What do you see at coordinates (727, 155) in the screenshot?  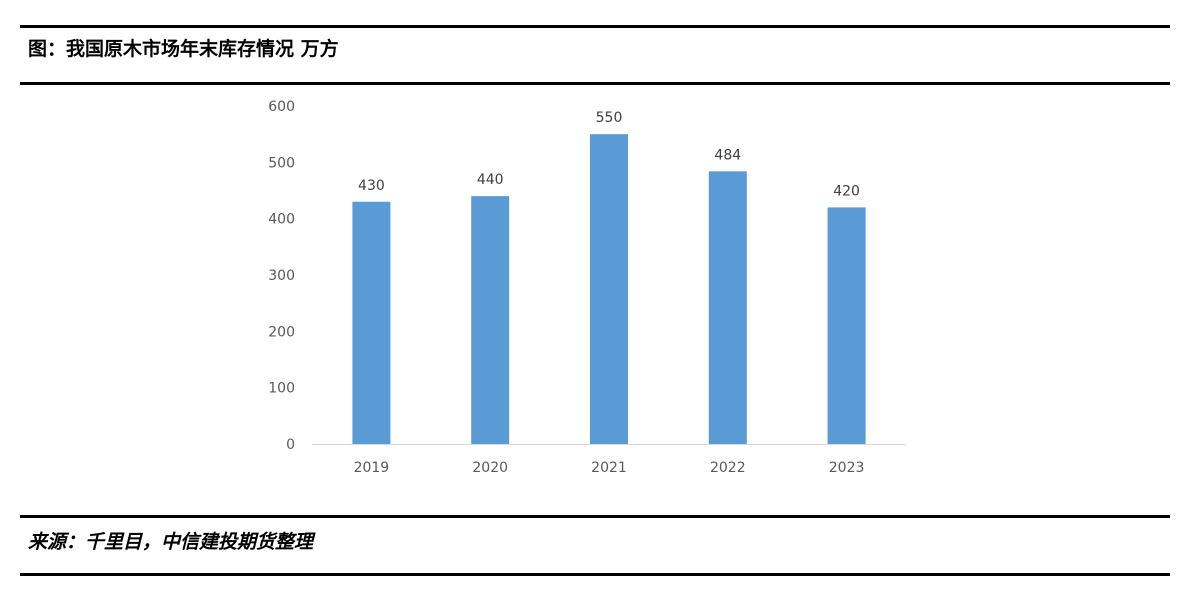 I see `data-label-2022: 484` at bounding box center [727, 155].